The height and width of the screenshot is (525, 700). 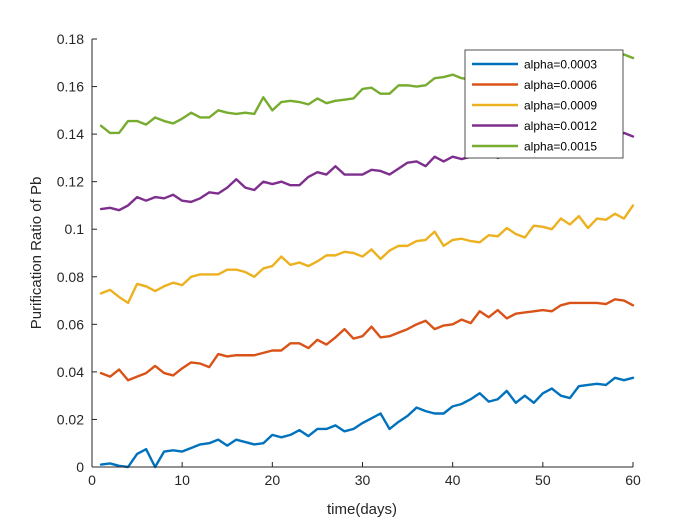 What do you see at coordinates (70, 324) in the screenshot?
I see `y-tick-label: 0.06` at bounding box center [70, 324].